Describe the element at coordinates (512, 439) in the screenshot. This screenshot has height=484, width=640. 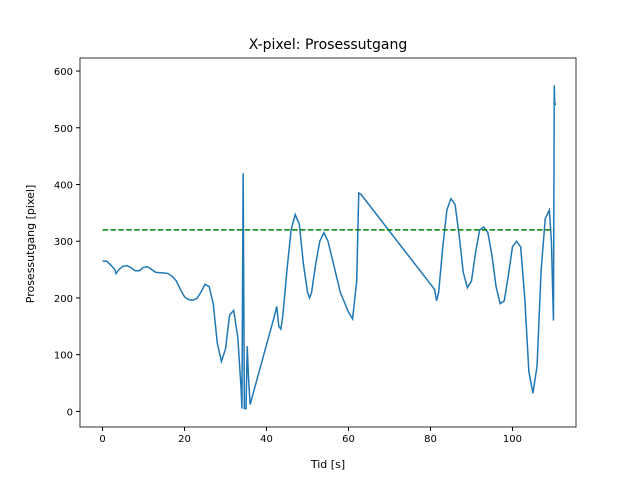
I see `x-tick-label: 100` at that location.